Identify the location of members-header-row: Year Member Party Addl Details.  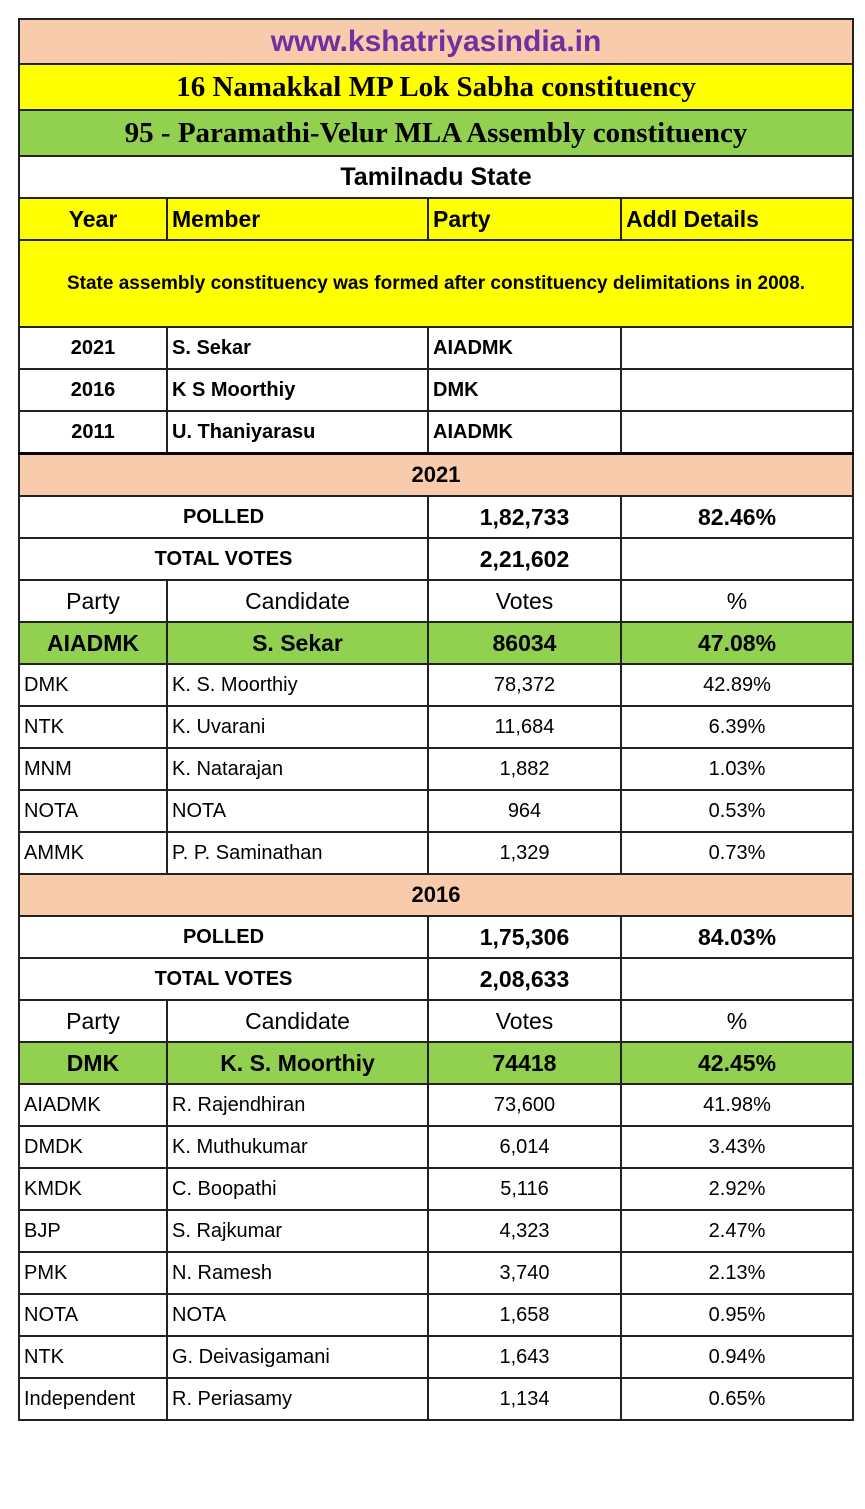
(436, 219).